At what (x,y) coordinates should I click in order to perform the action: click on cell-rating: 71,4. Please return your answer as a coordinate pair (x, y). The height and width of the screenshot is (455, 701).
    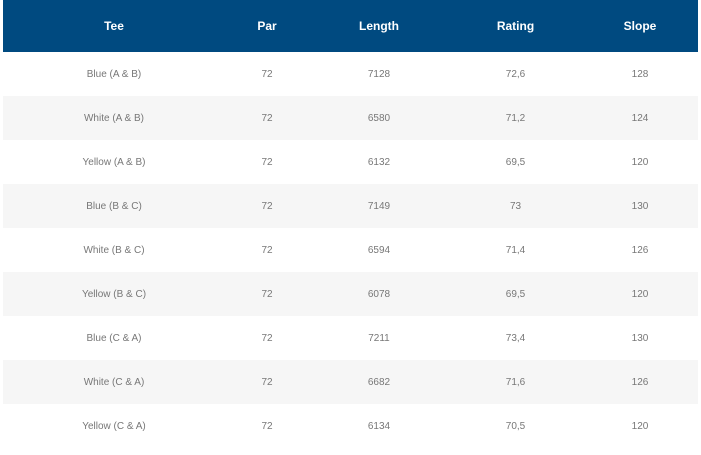
    Looking at the image, I should click on (515, 250).